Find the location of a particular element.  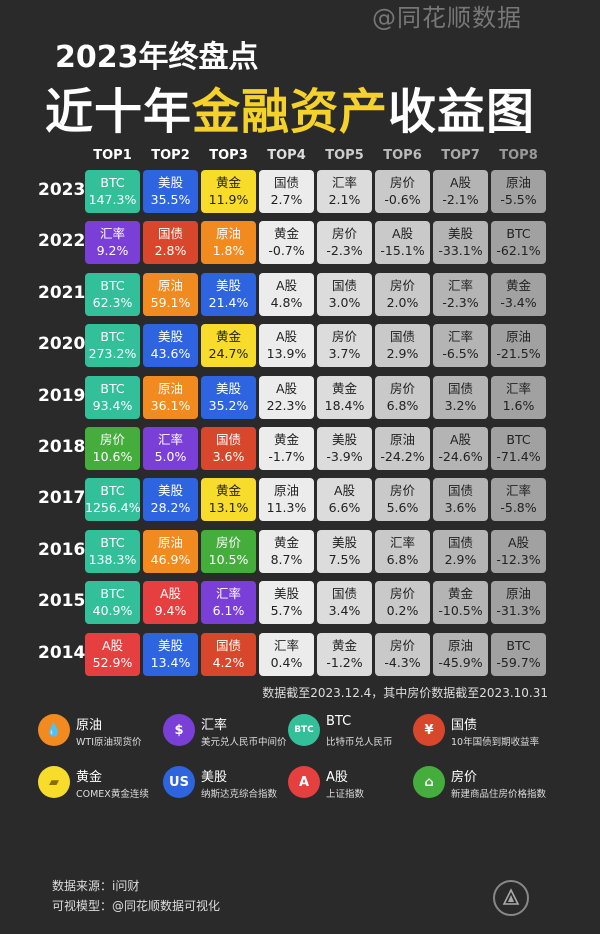

legend-asset-name: BTC is located at coordinates (339, 721).